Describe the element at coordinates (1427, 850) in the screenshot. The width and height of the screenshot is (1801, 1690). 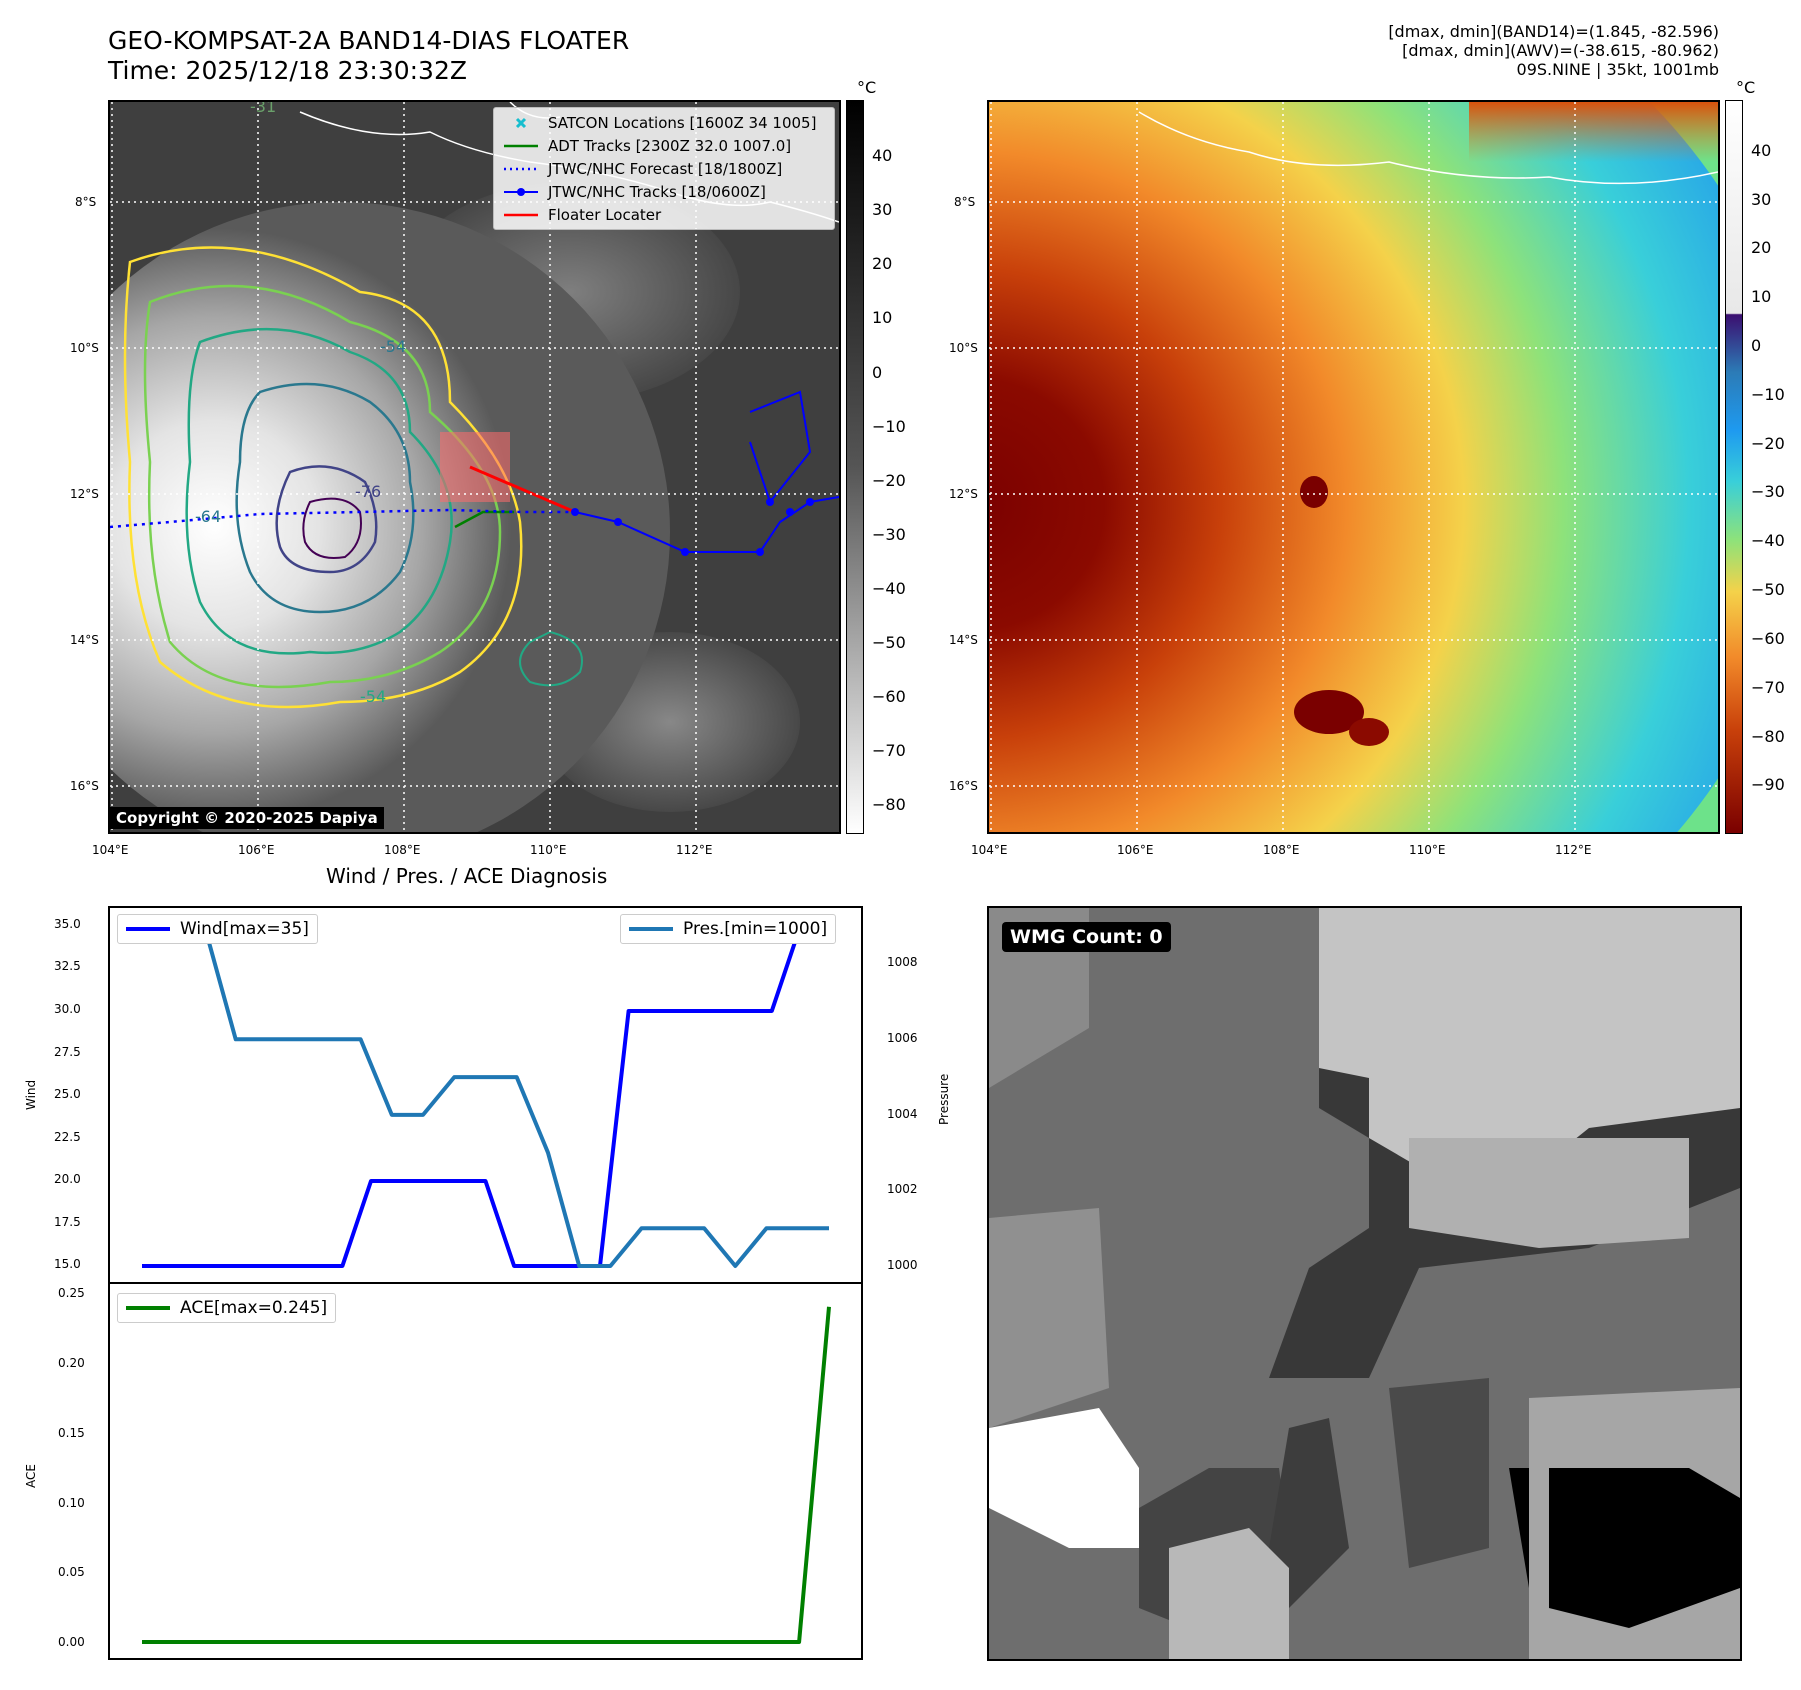
I see `lon-label: 110°E` at that location.